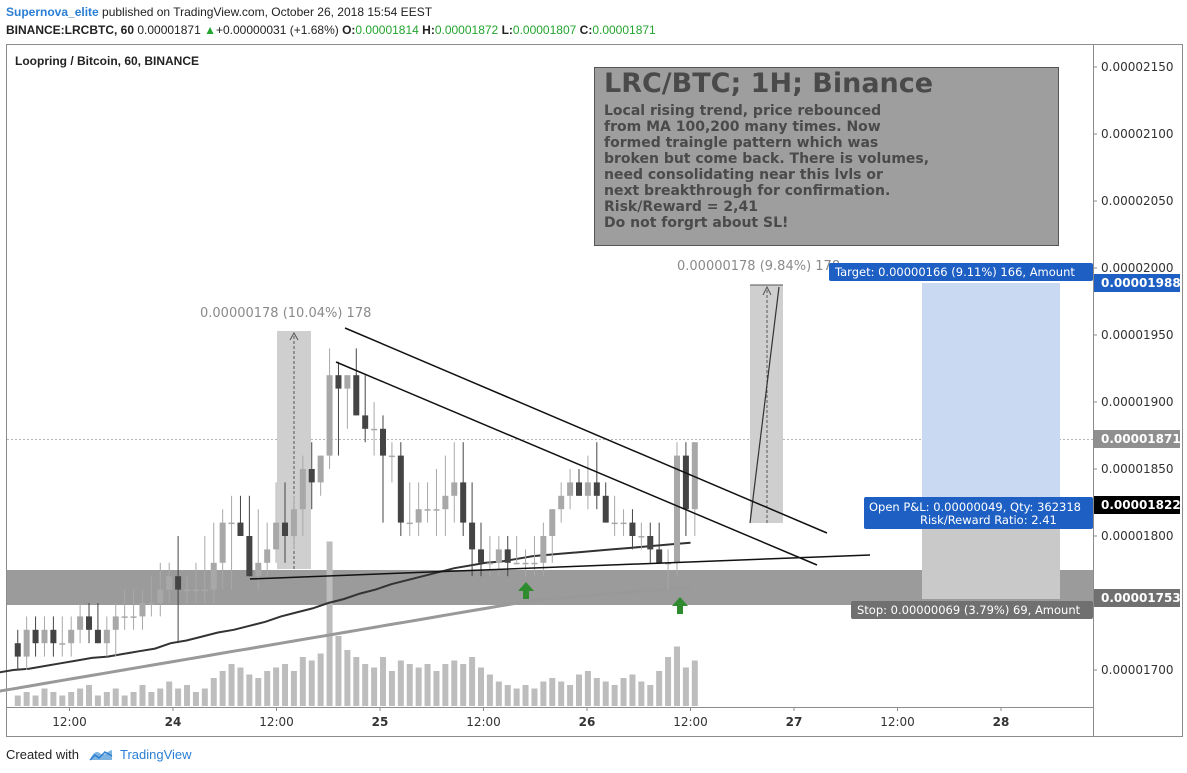  Describe the element at coordinates (758, 266) in the screenshot. I see `measure-label-2: 0.00000178 (9.84%) 178` at that location.